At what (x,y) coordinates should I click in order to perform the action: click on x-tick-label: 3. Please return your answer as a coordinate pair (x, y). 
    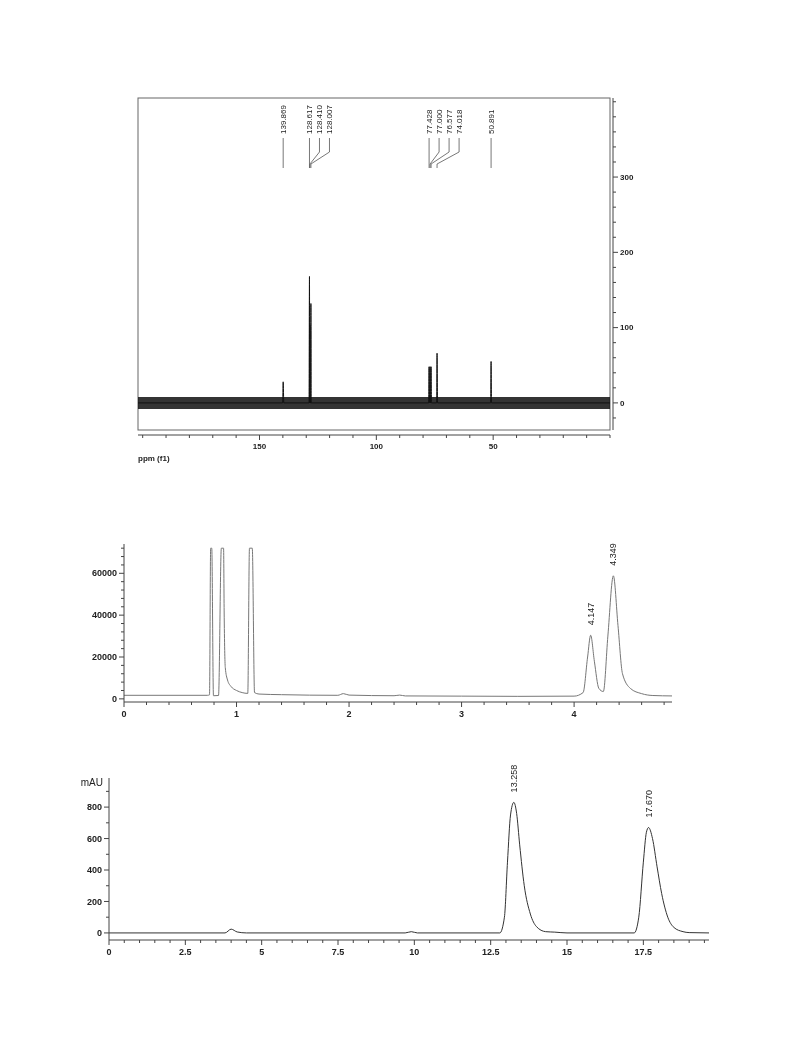
    Looking at the image, I should click on (462, 714).